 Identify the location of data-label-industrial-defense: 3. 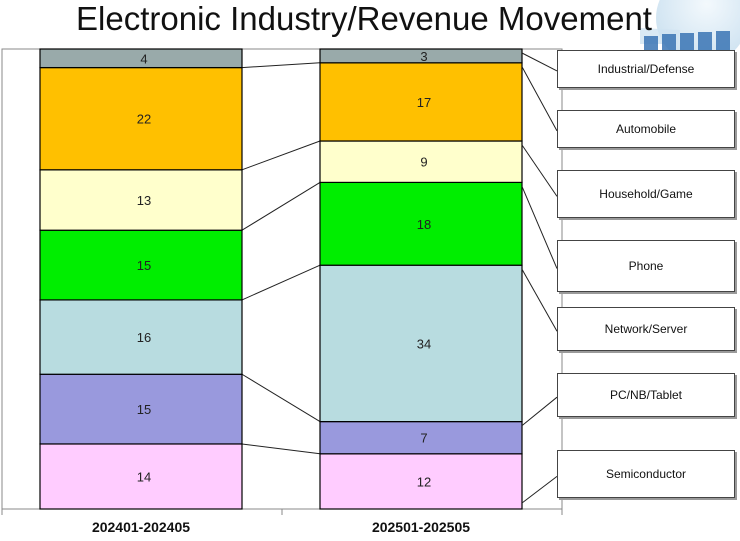
(423, 56).